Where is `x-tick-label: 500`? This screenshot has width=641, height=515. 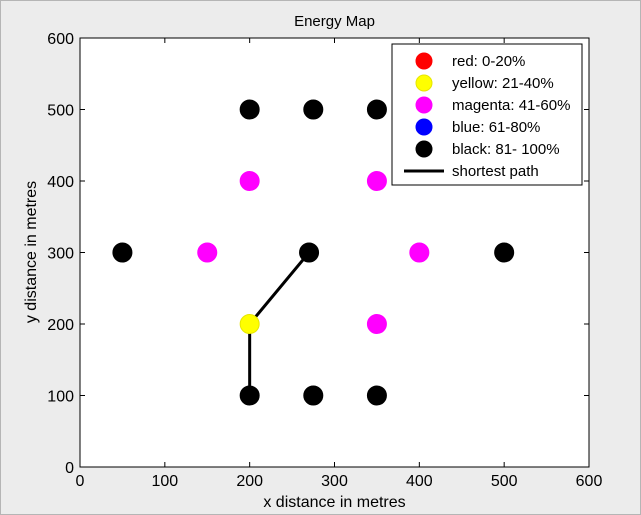
x-tick-label: 500 is located at coordinates (504, 481).